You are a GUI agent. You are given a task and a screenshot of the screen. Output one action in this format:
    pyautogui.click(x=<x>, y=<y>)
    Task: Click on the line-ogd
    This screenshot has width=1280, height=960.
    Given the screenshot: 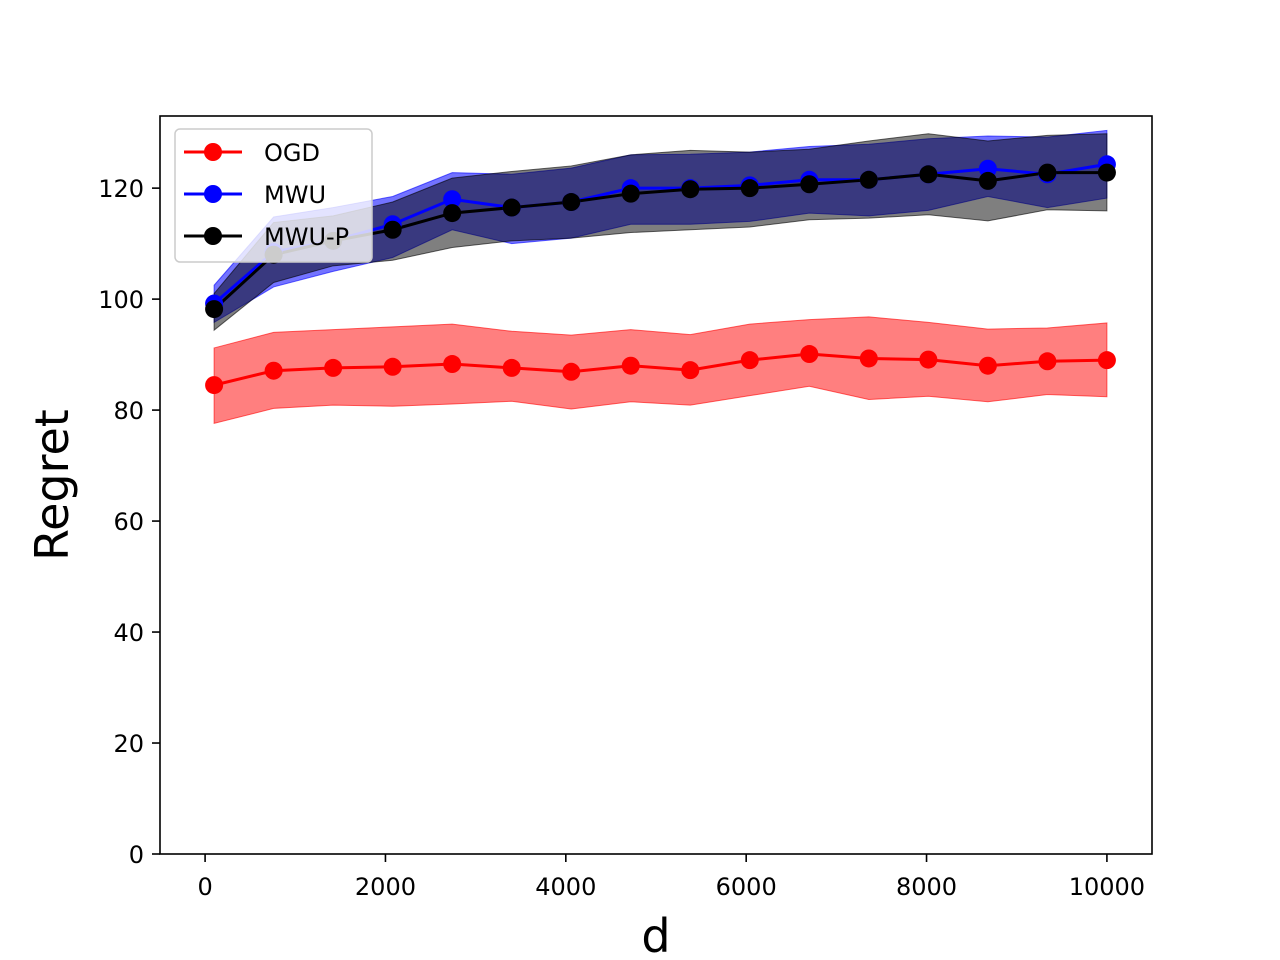 What is the action you would take?
    pyautogui.click(x=660, y=369)
    